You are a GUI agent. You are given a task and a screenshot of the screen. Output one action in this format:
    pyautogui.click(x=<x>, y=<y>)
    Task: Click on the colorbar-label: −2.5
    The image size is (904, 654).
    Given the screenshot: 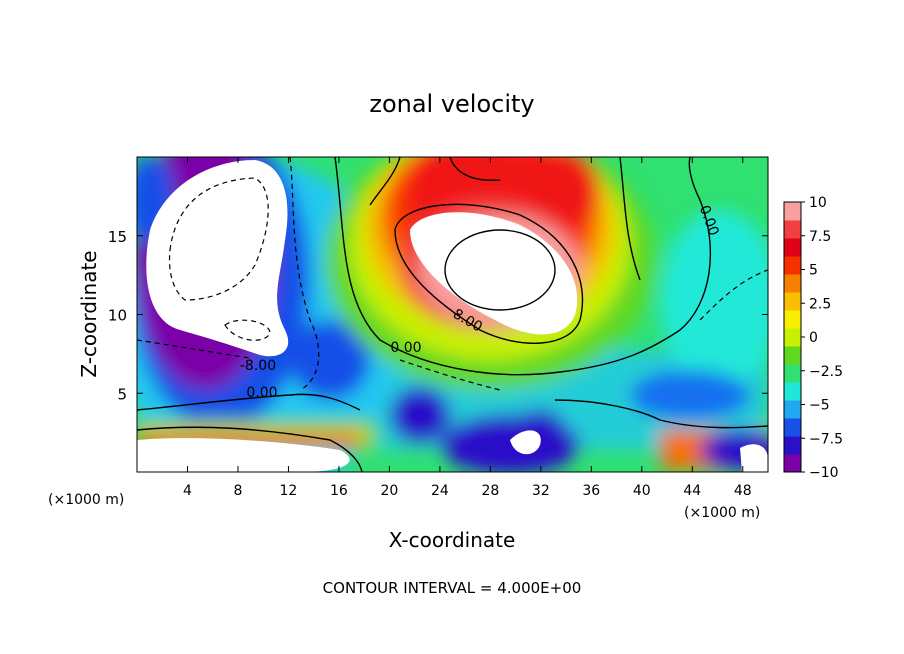 What is the action you would take?
    pyautogui.click(x=826, y=372)
    